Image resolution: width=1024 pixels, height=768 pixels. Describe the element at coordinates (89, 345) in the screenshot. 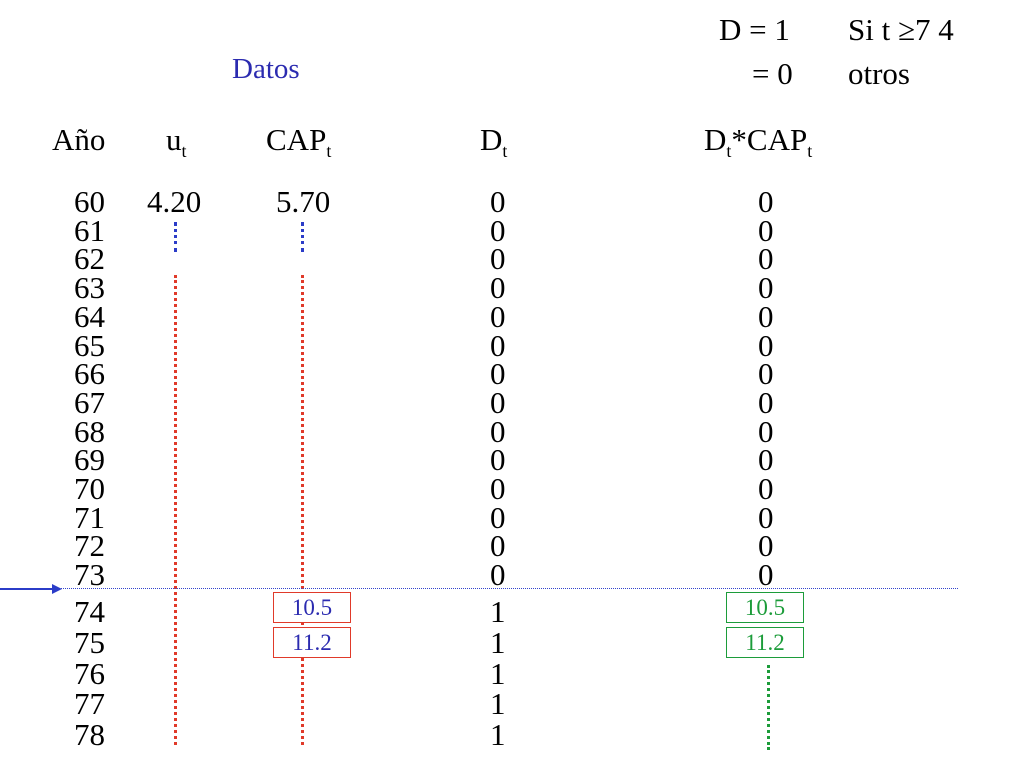

I see `year-cell: 65` at that location.